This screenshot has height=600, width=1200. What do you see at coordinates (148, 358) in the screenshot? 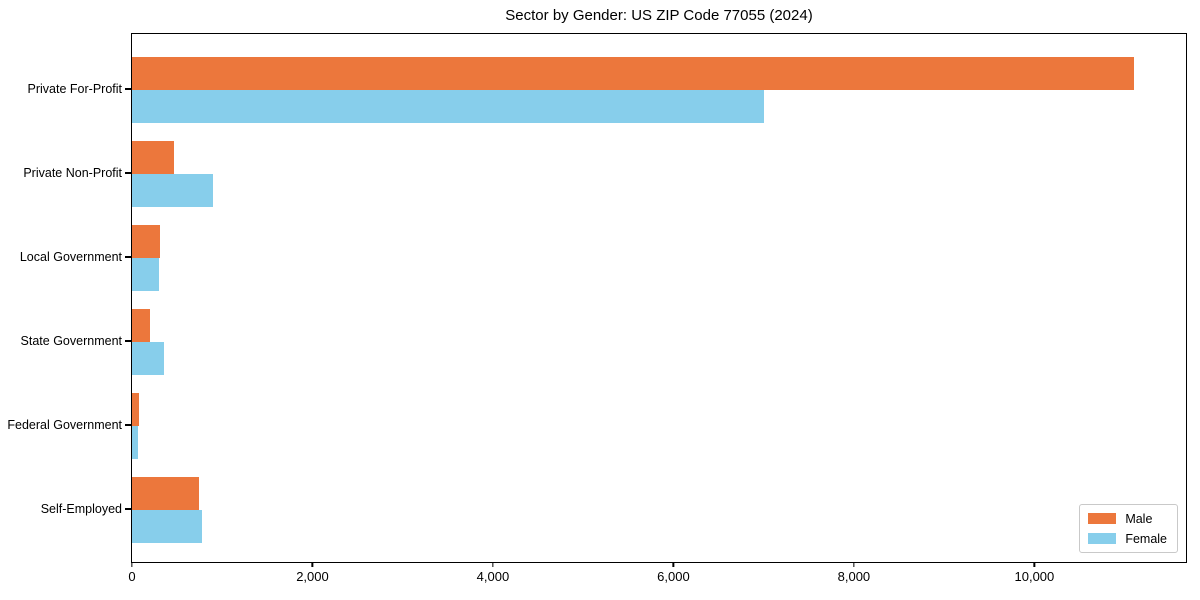
I see `bar-female-state-government` at bounding box center [148, 358].